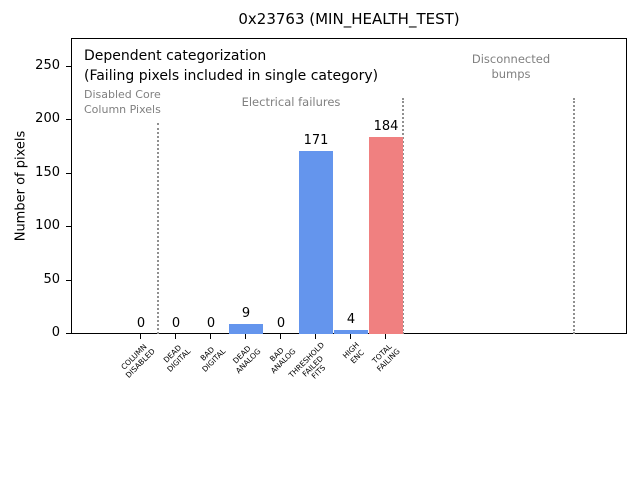 The image size is (640, 480). What do you see at coordinates (138, 361) in the screenshot?
I see `x-tick-label: COLUMN DISABLED` at bounding box center [138, 361].